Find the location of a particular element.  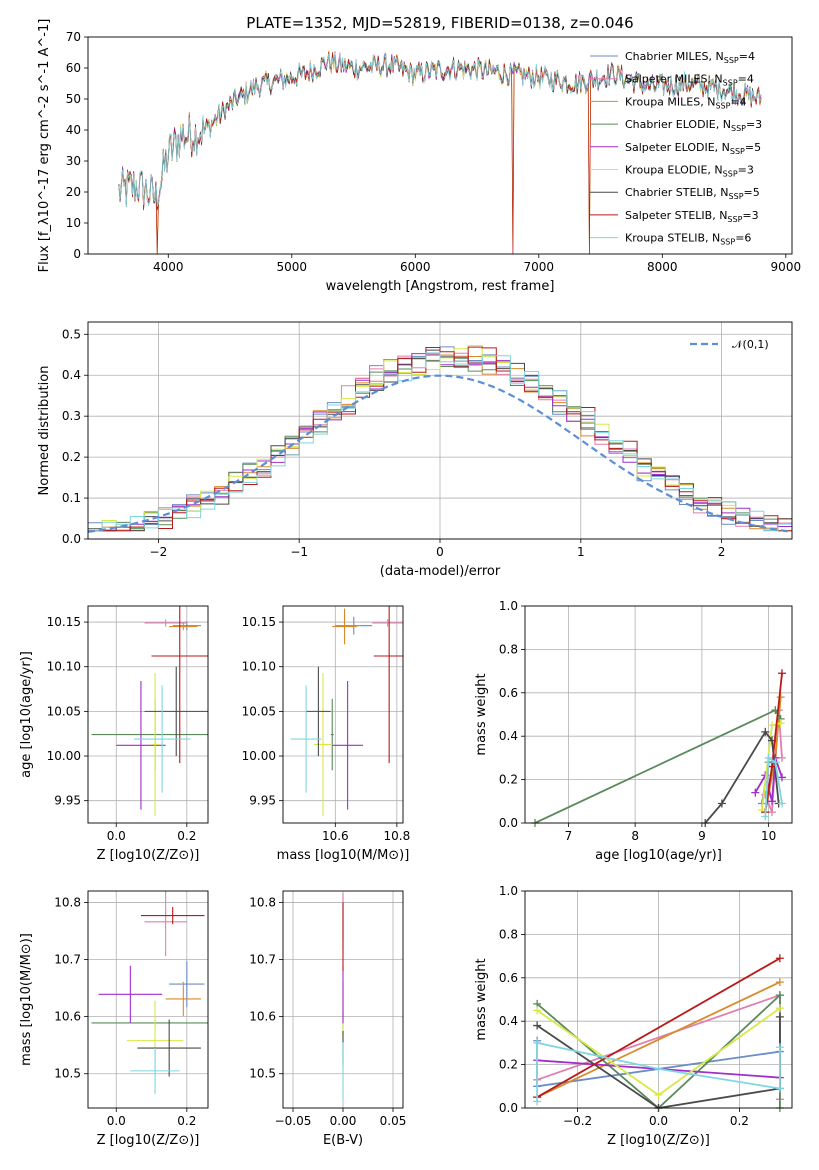

y-tick-label: 0.3 is located at coordinates (71, 416).